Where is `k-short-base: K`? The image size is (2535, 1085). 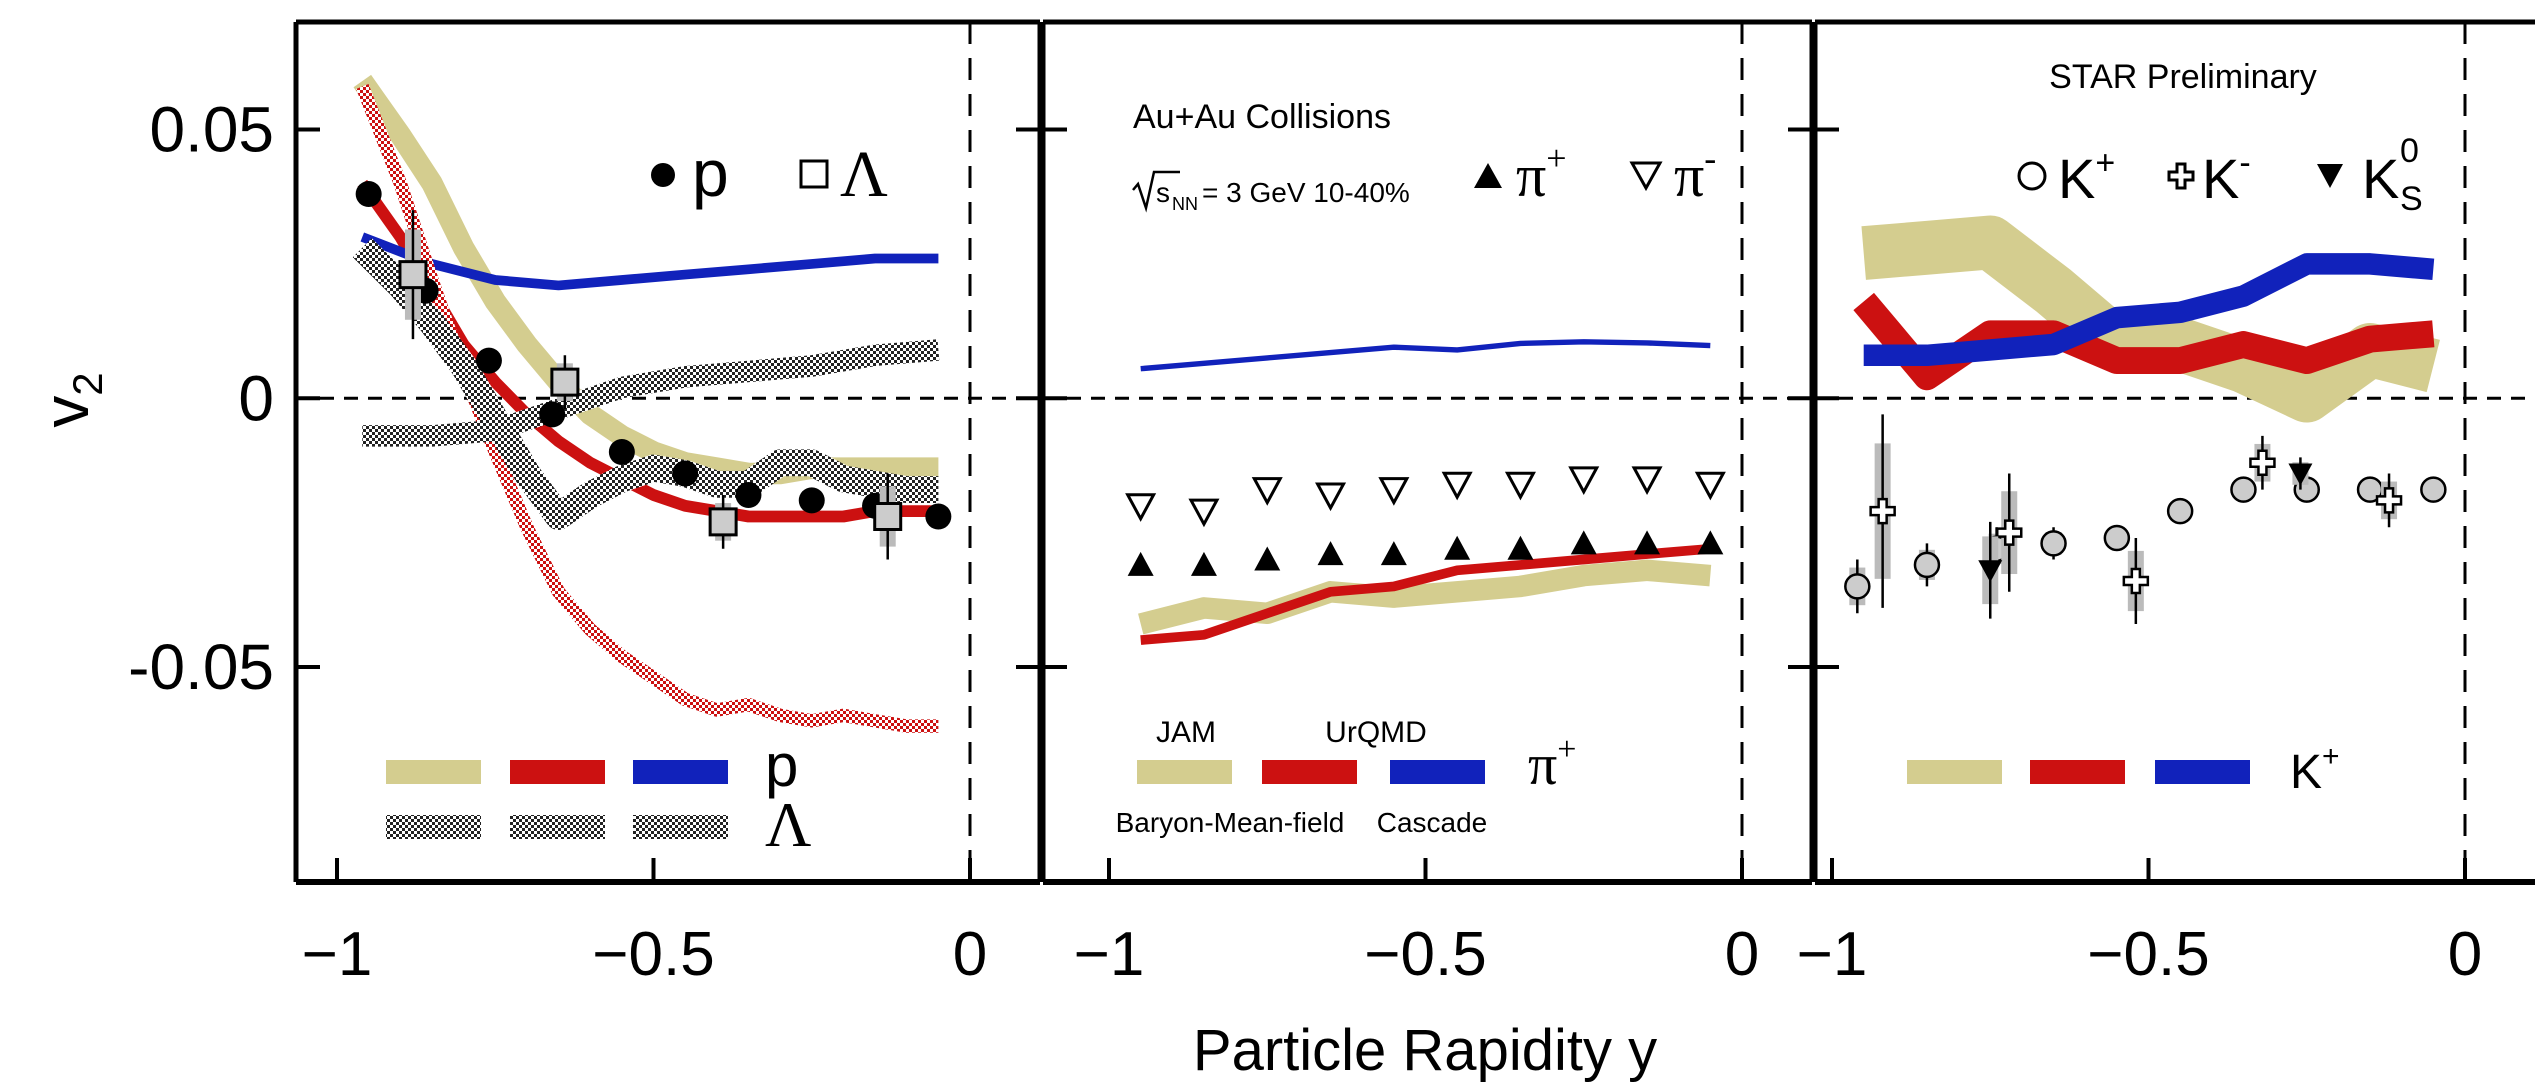
k-short-base: K is located at coordinates (2380, 178).